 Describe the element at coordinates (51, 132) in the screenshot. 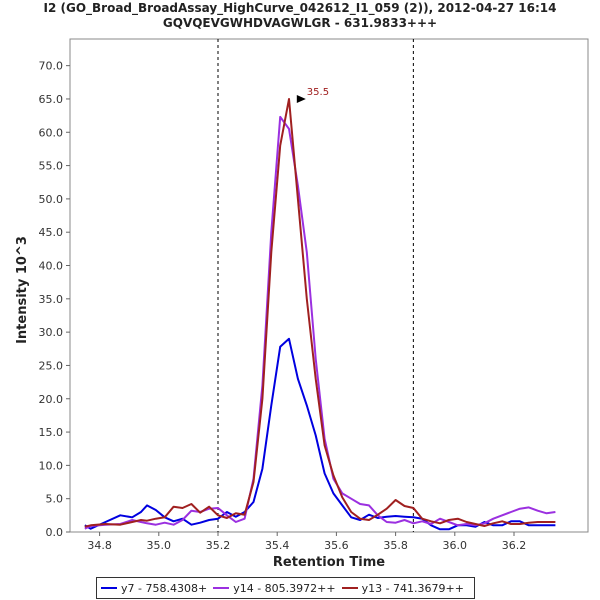

I see `y-tick-label: 60.0` at that location.